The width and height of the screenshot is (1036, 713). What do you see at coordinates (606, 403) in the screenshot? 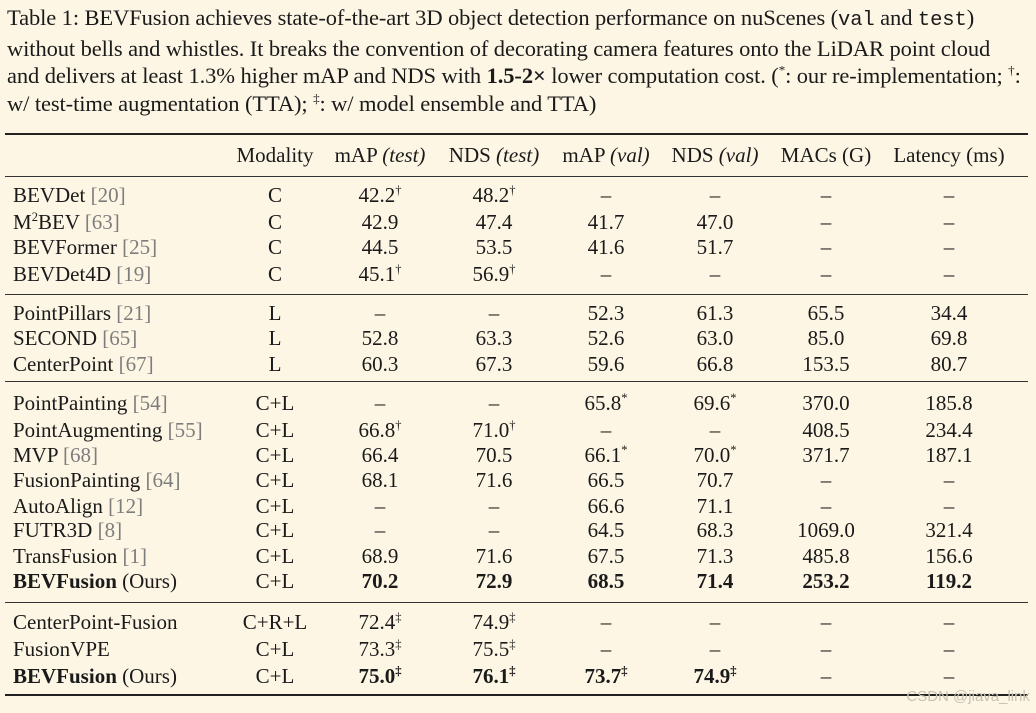
I see `cell-map-val: 65.8*` at bounding box center [606, 403].